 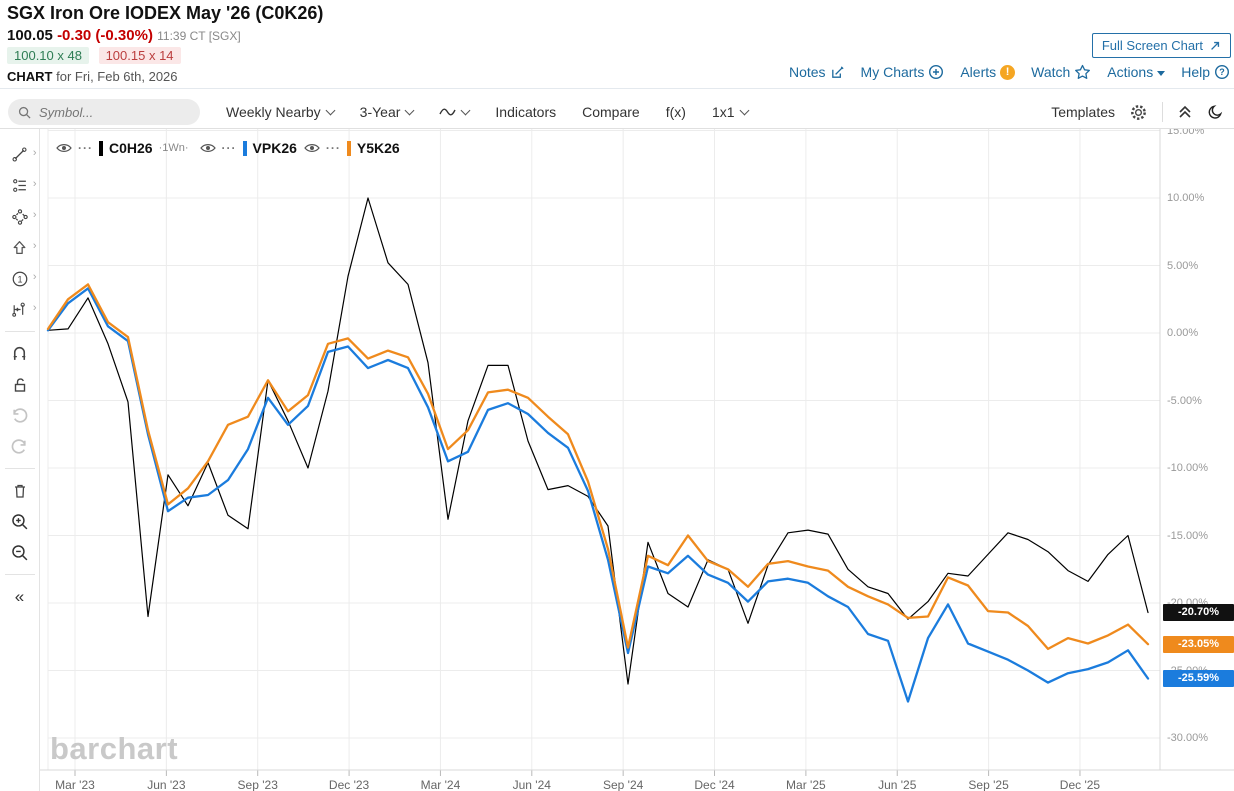 What do you see at coordinates (20, 216) in the screenshot?
I see `shapes-tool: ›` at bounding box center [20, 216].